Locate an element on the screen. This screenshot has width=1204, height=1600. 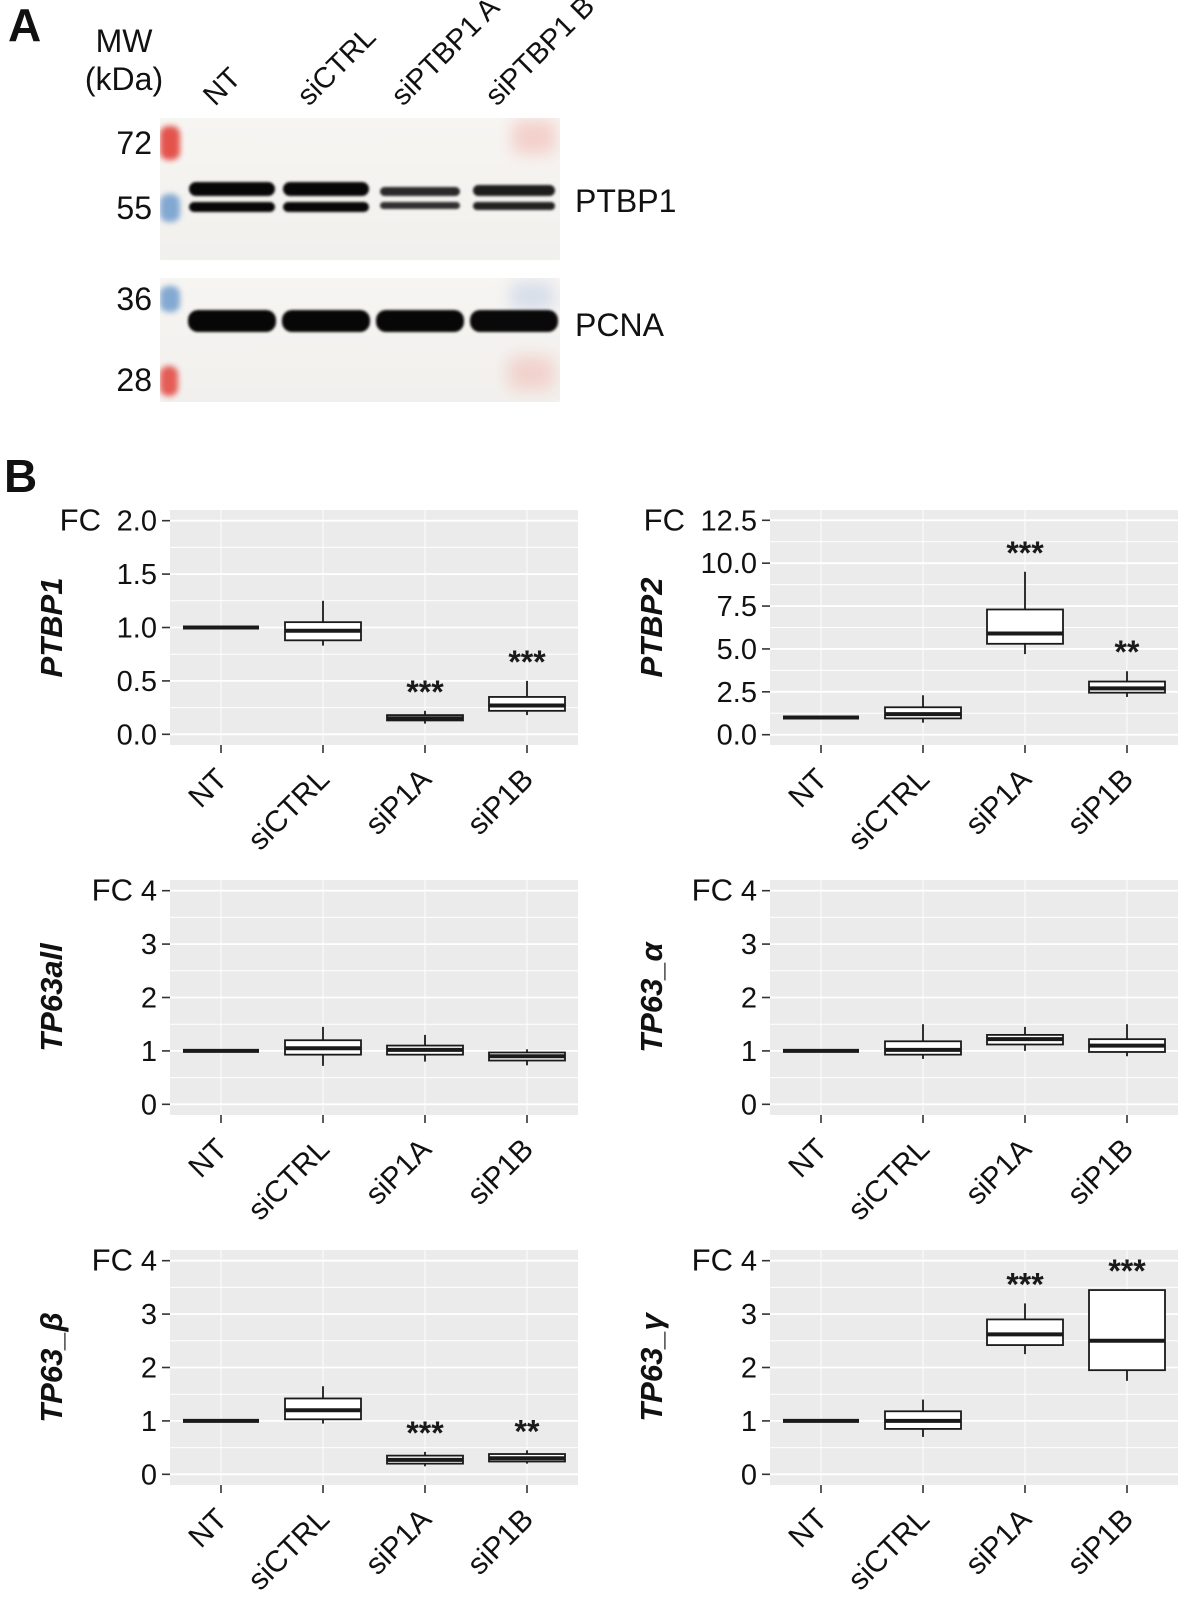
blot-name-pcna: PCNA is located at coordinates (619, 325).